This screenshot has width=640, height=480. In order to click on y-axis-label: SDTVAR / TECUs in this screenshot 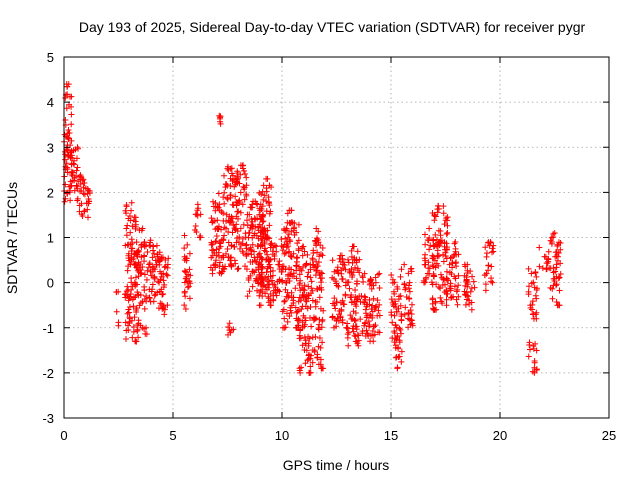, I will do `click(12, 238)`.